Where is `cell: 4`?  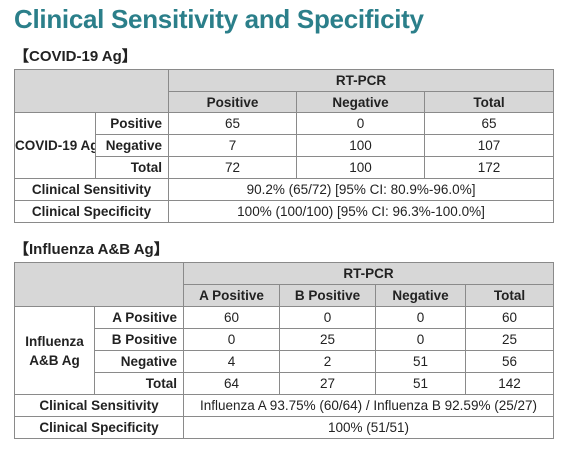 cell: 4 is located at coordinates (231, 361).